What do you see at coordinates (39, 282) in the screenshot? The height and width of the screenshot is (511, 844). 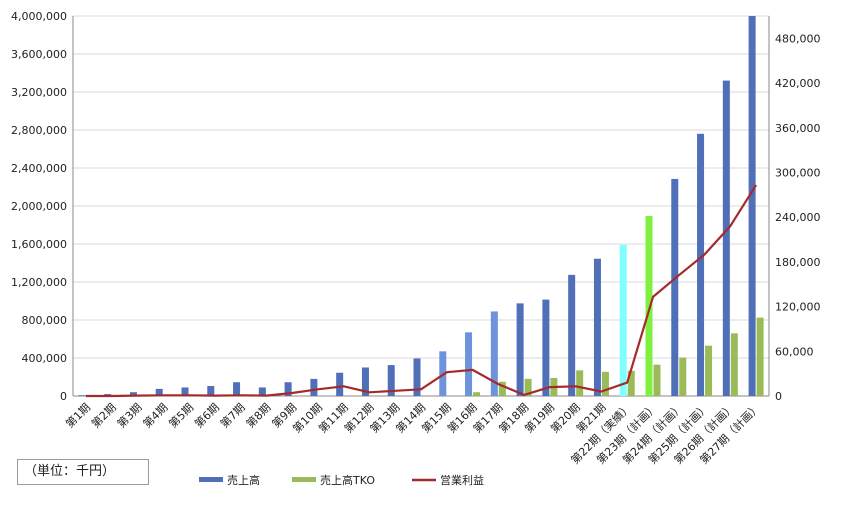 I see `y-left-tick-label: 1,200,000` at bounding box center [39, 282].